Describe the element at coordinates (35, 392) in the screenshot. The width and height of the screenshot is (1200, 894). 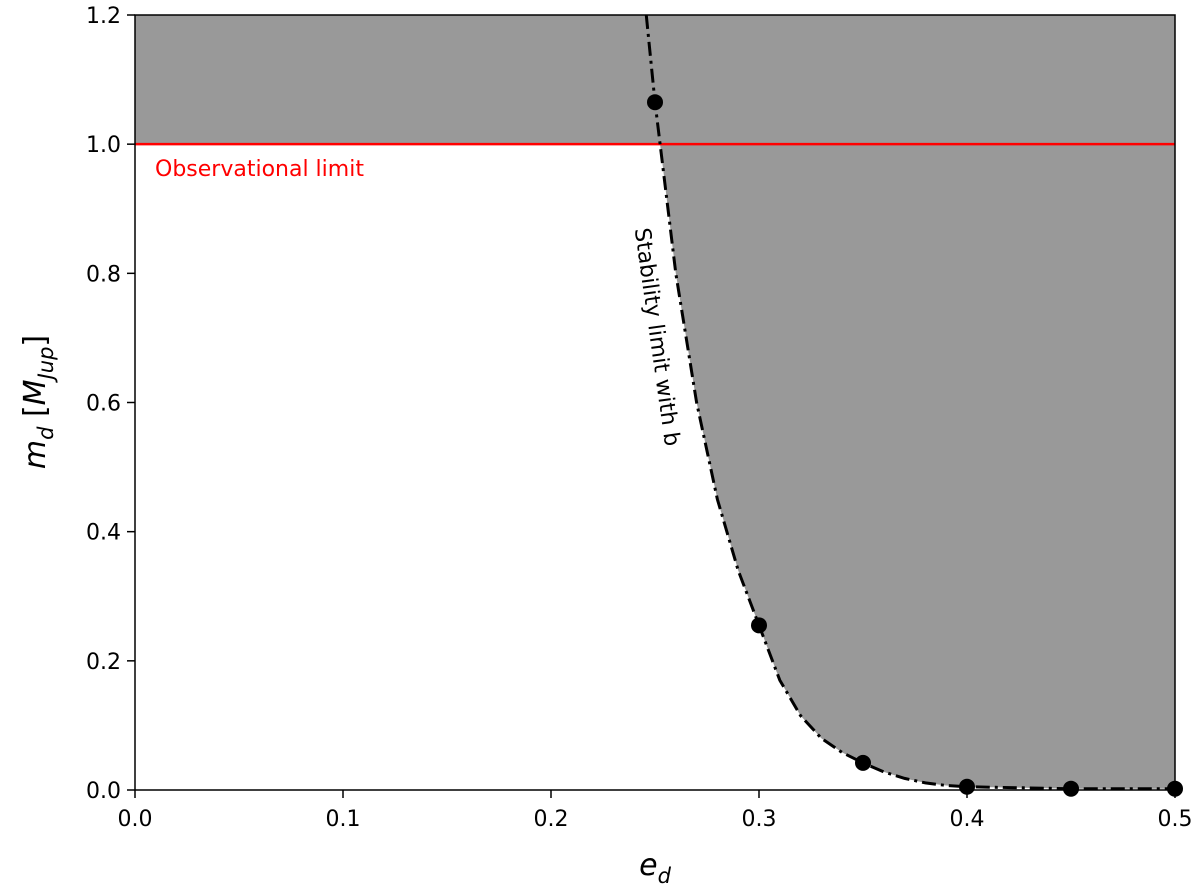
I see `y-label-unit: M` at that location.